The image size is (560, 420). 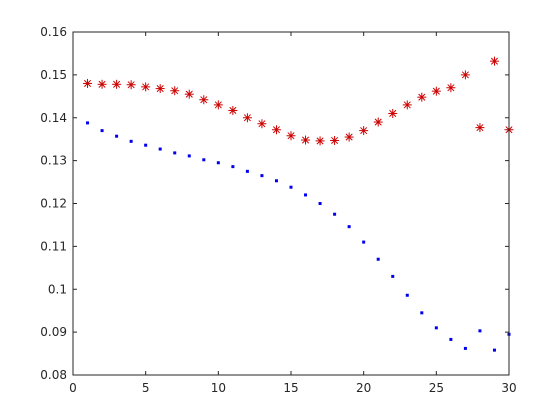 What do you see at coordinates (57, 289) in the screenshot?
I see `y-tick-label: 0.1` at bounding box center [57, 289].